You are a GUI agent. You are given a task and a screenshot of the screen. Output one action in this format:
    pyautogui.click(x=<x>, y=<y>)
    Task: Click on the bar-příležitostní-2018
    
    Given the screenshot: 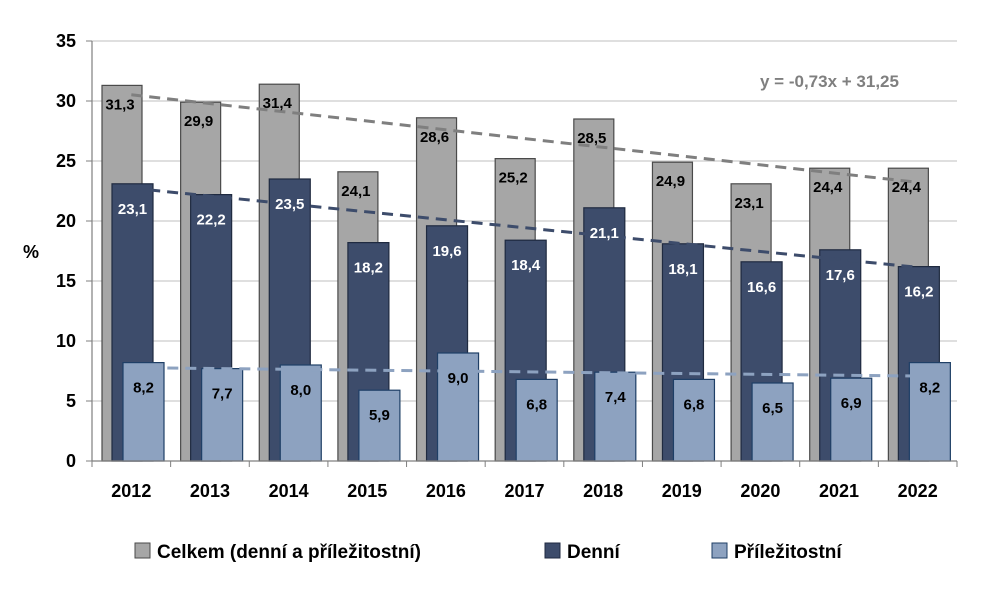 What is the action you would take?
    pyautogui.click(x=615, y=416)
    